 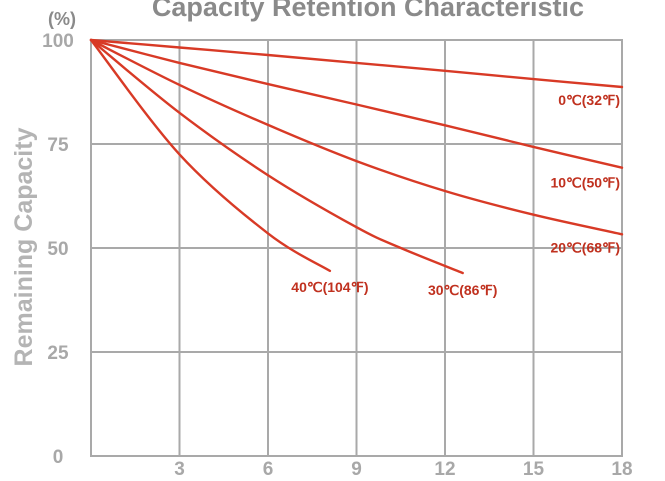 I want to click on x-tick-label: 9, so click(x=356, y=469).